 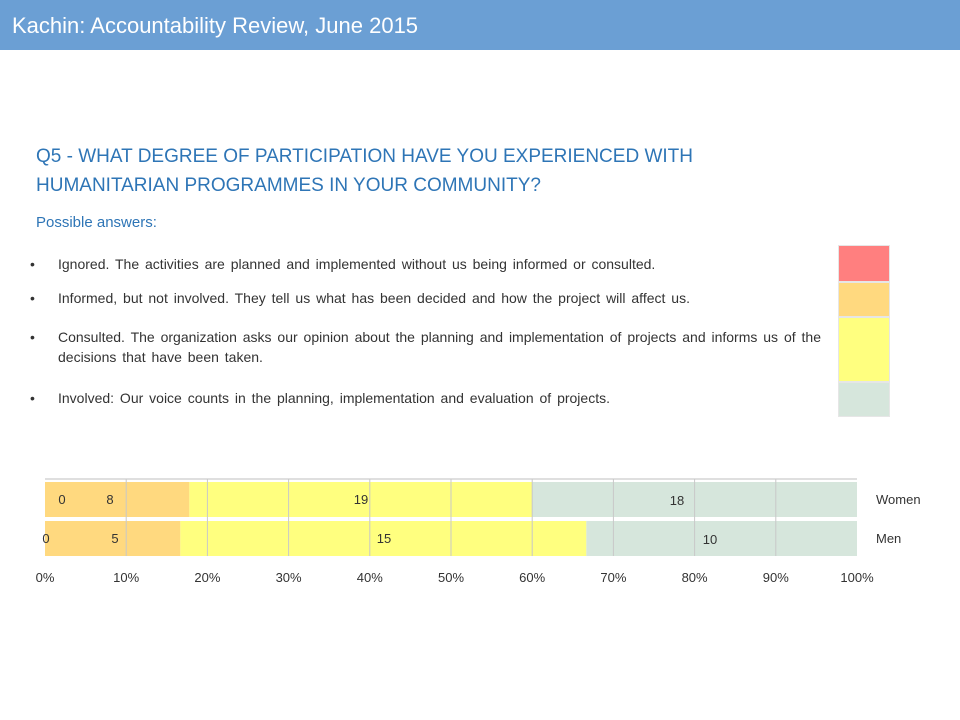 I want to click on data-label-men-2: 15, so click(x=384, y=538).